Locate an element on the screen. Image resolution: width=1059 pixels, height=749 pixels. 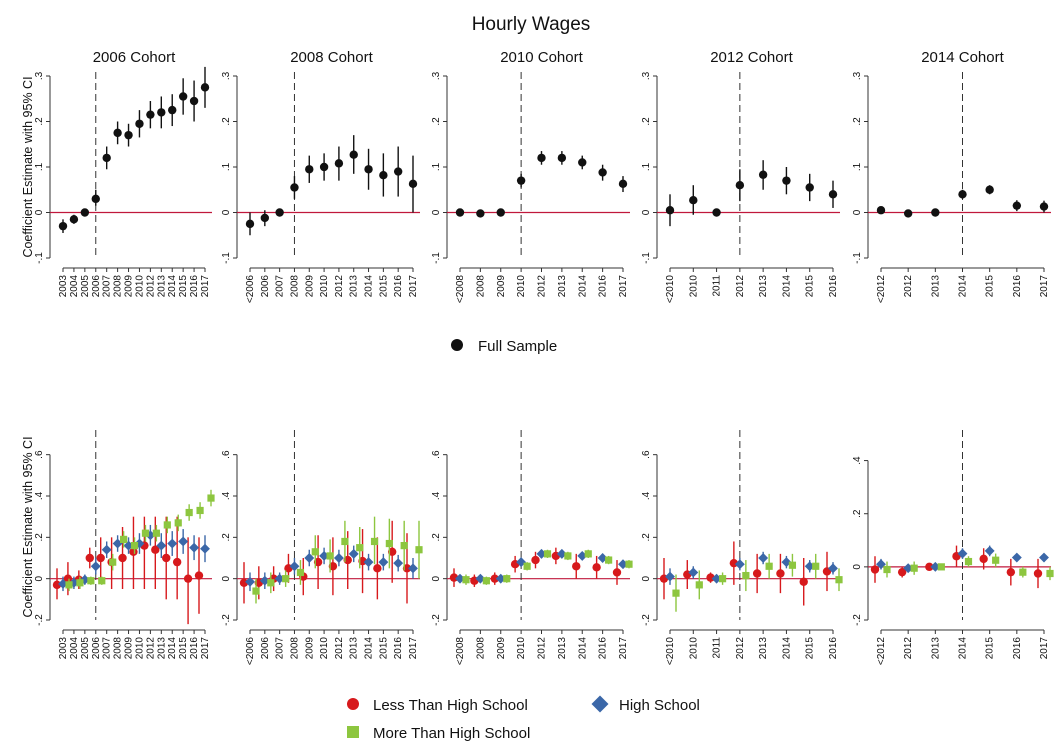
x-tick-label: <2010 is located at coordinates (670, 651).